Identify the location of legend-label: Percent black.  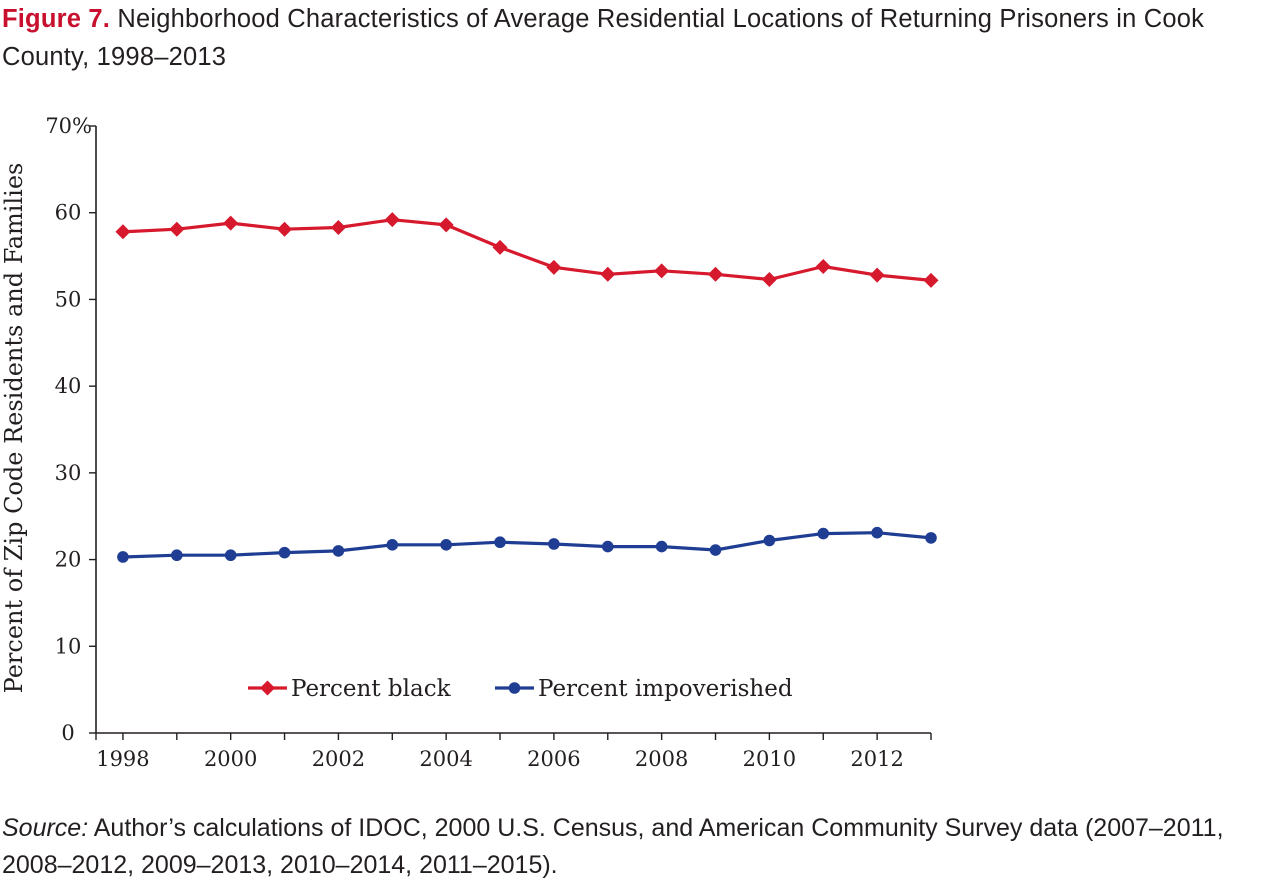
(371, 689).